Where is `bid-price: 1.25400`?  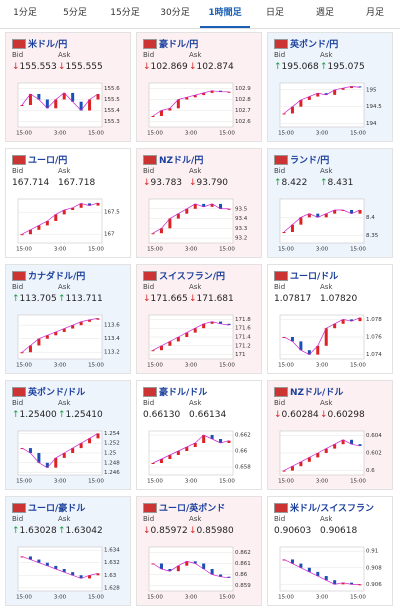 bid-price: 1.25400 is located at coordinates (38, 415).